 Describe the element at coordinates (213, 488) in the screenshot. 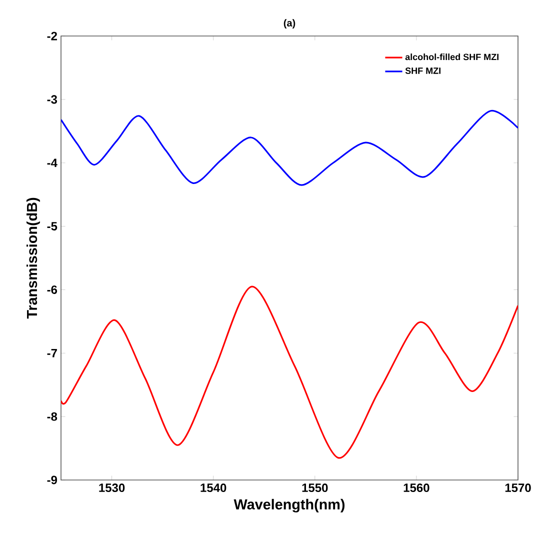

I see `x-tick-label: 1540` at that location.